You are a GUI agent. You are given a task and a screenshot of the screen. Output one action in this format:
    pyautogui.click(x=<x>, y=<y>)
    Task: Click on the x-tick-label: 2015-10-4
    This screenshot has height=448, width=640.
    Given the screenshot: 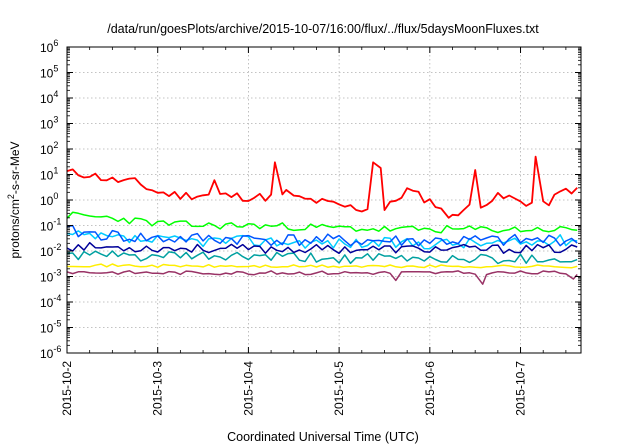 What is the action you would take?
    pyautogui.click(x=248, y=388)
    